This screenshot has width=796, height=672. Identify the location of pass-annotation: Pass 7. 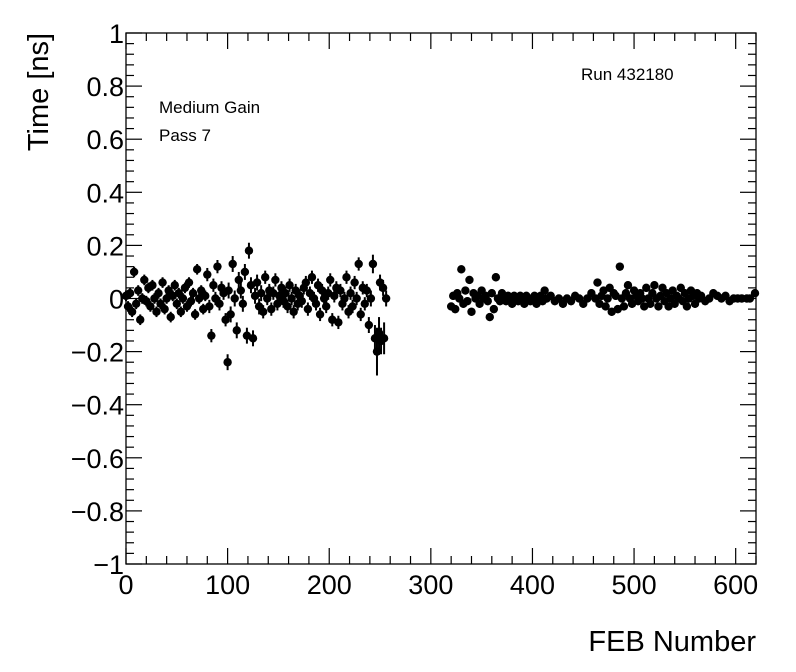
(185, 135).